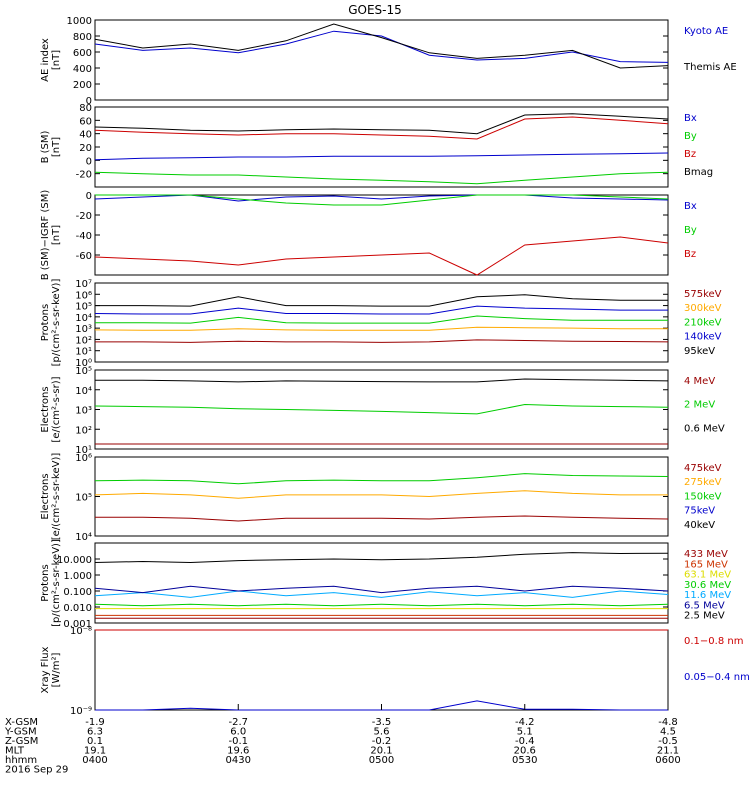 The width and height of the screenshot is (750, 800). Describe the element at coordinates (20, 732) in the screenshot. I see `x-row-label: Y-GSM` at that location.